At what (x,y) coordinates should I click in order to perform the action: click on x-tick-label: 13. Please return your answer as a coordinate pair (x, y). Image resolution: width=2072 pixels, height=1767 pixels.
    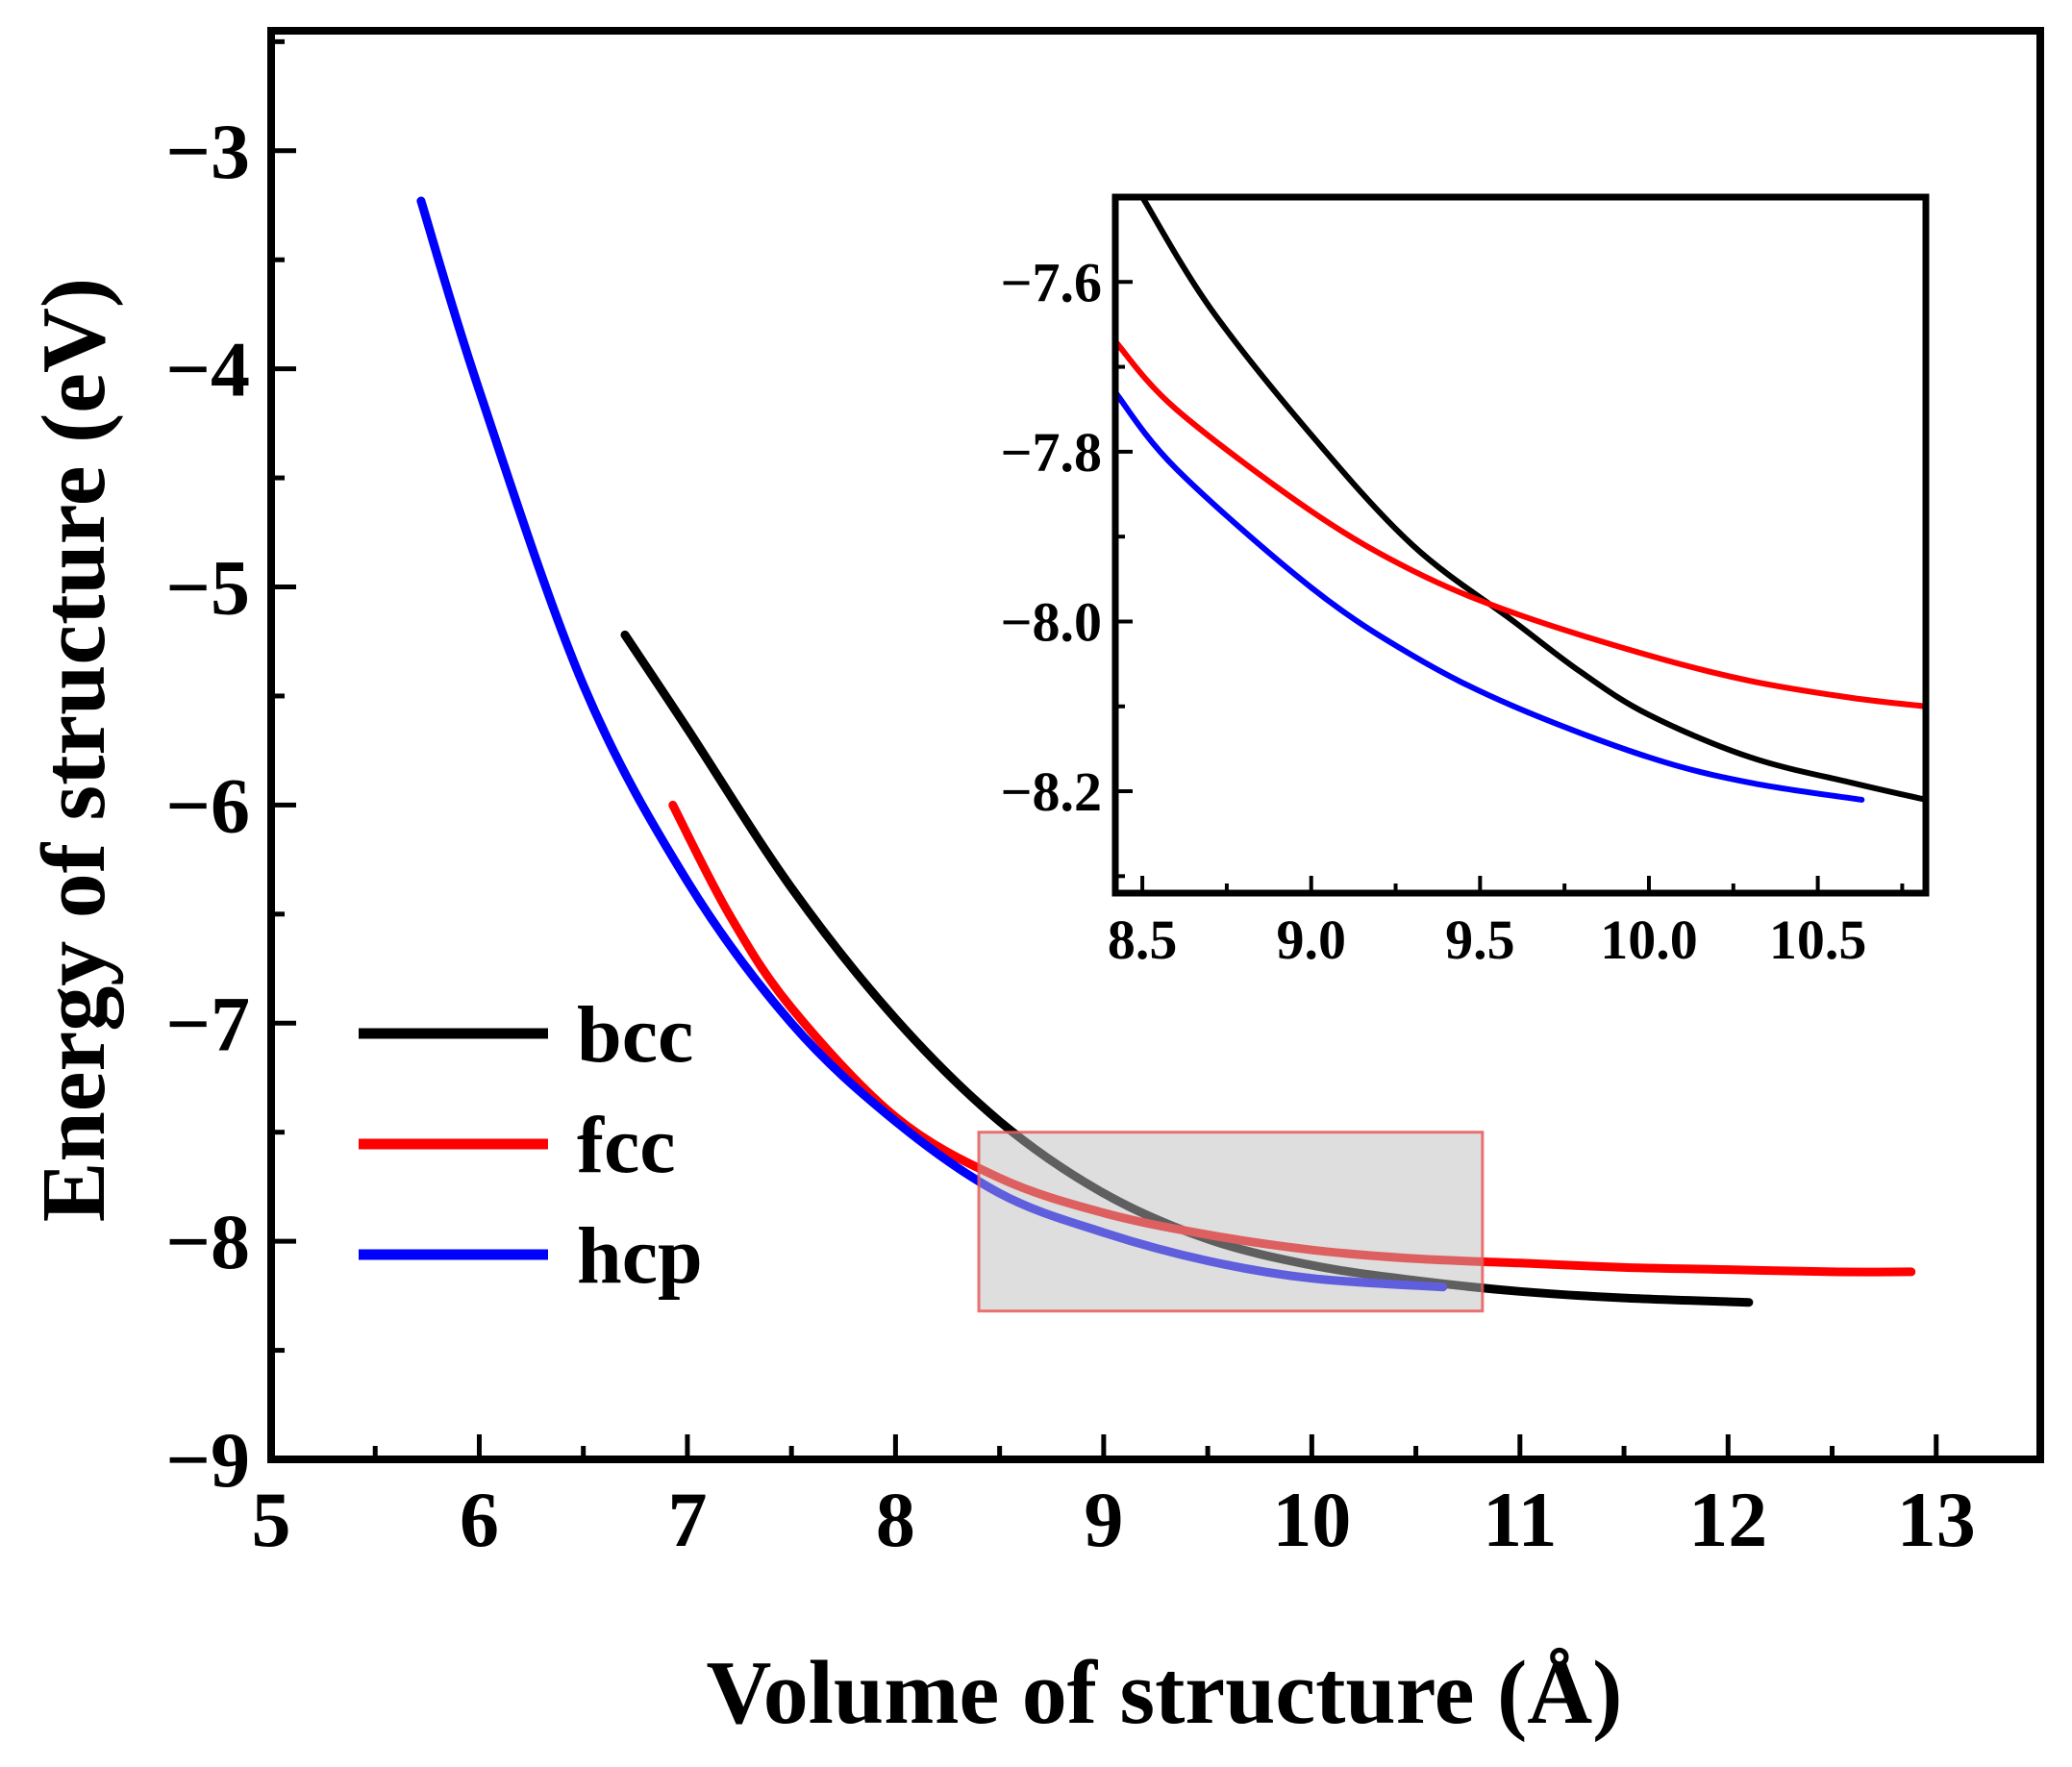
    Looking at the image, I should click on (1936, 1520).